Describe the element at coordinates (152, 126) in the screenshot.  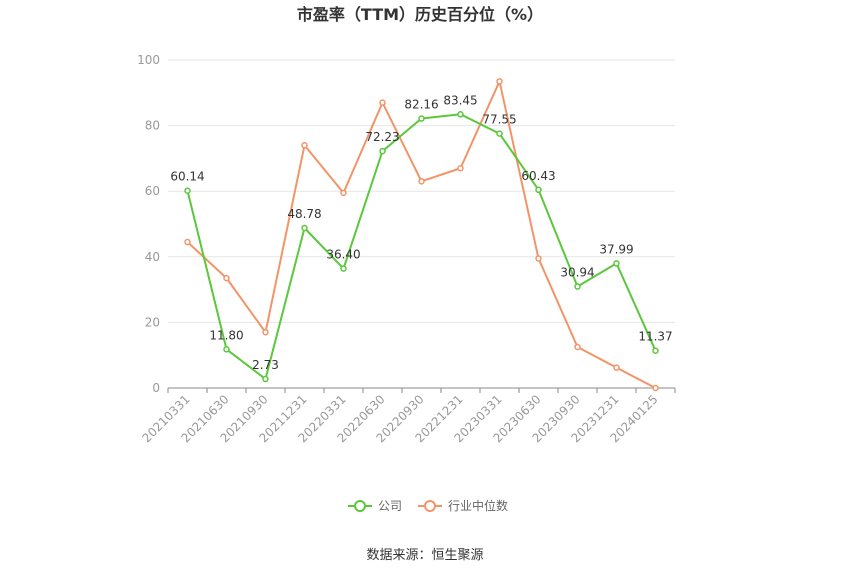
I see `y-tick-label: 80` at that location.